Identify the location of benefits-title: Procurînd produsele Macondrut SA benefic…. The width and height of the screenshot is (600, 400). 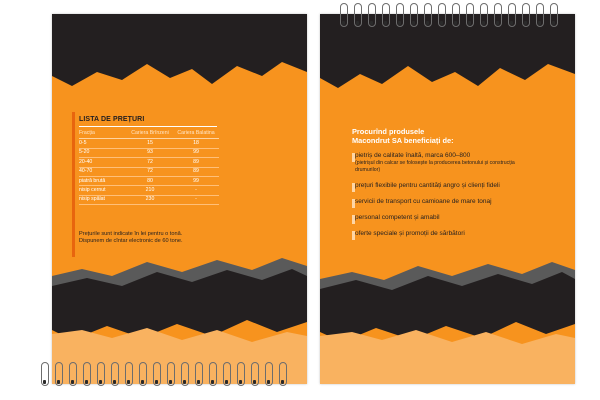
(437, 136).